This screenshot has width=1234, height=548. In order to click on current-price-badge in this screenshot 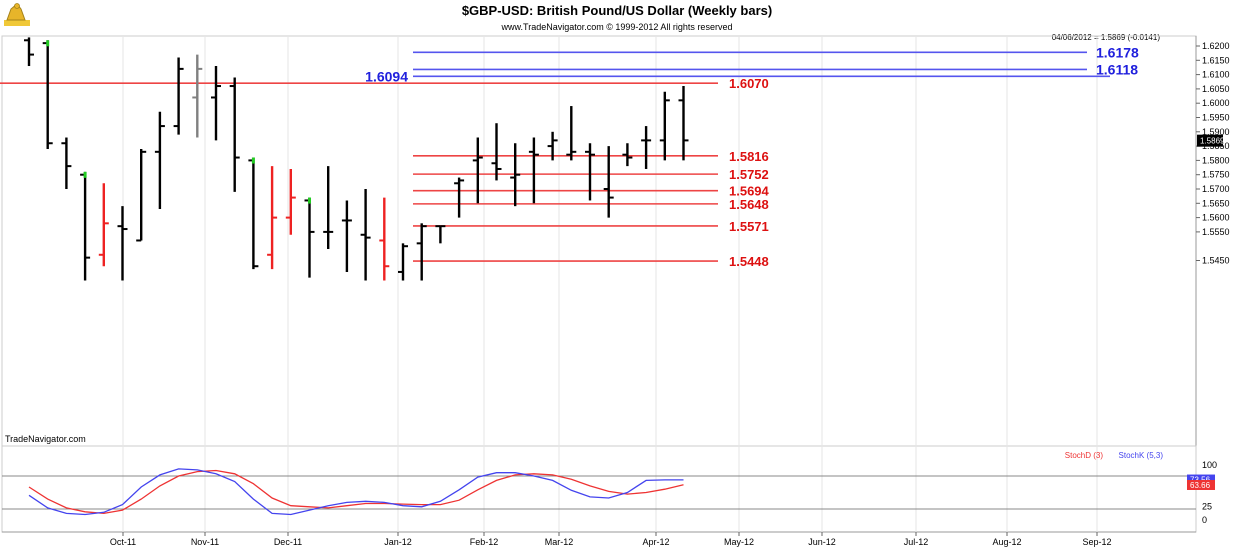, I will do `click(1210, 140)`.